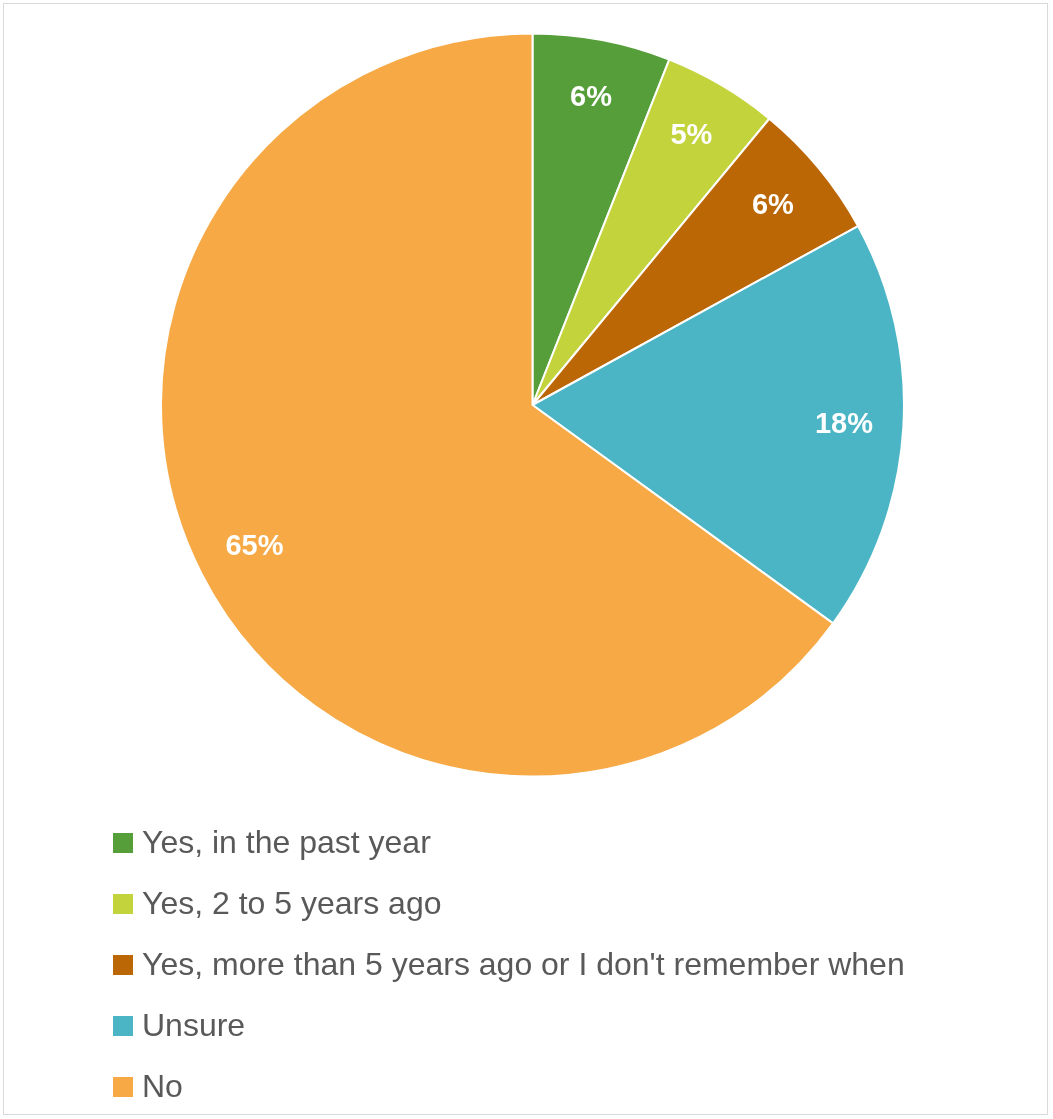  What do you see at coordinates (254, 544) in the screenshot?
I see `data-label: 65%` at bounding box center [254, 544].